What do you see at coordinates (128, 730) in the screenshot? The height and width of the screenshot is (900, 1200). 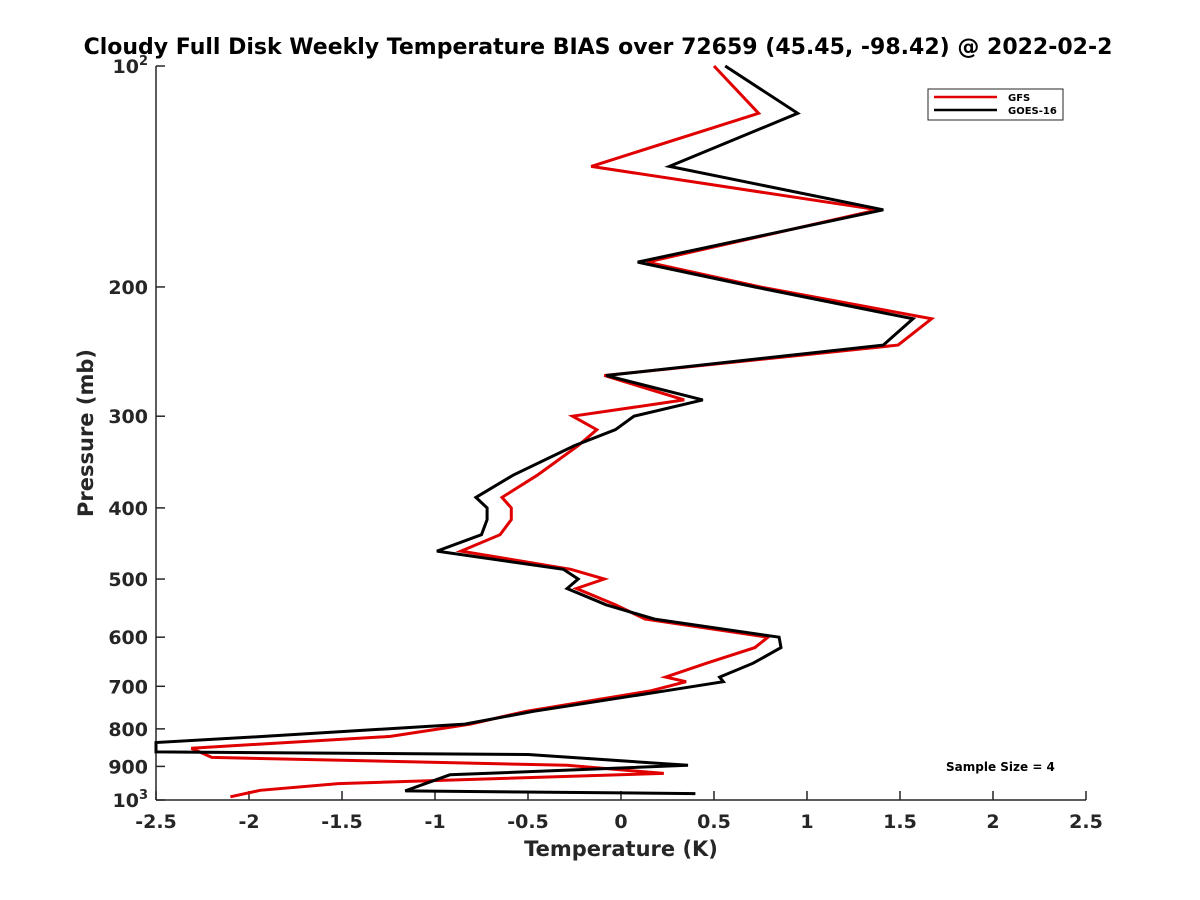 I see `y-tick-label: 800` at bounding box center [128, 730].